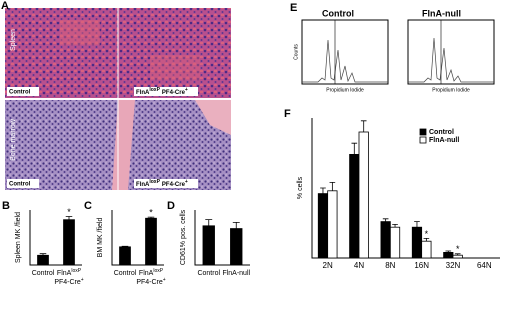 This screenshot has height=314, width=520. I want to click on panel-label: F, so click(287, 114).